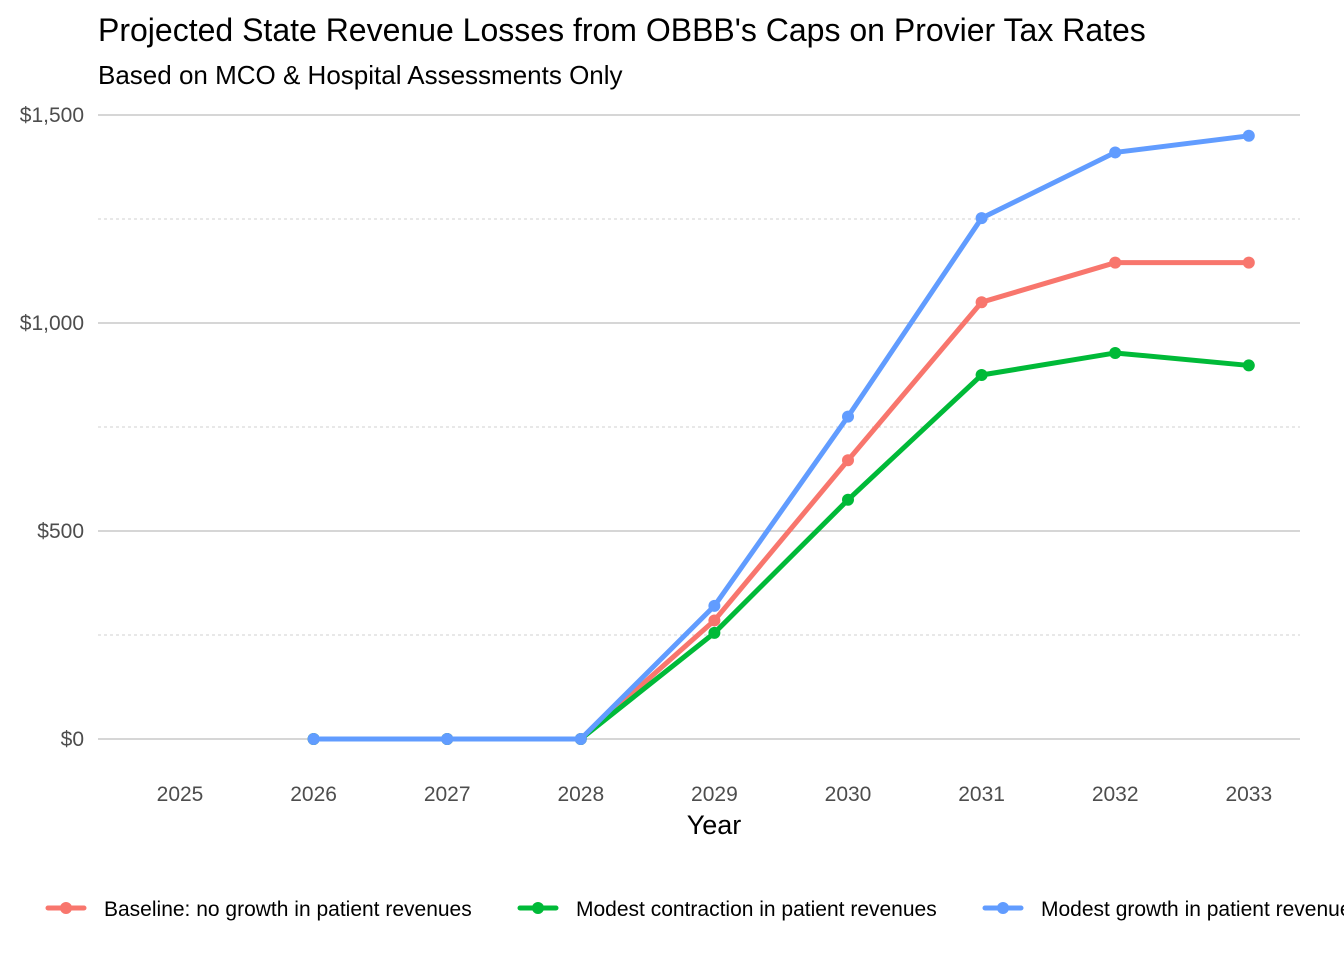  Describe the element at coordinates (981, 794) in the screenshot. I see `x-tick-label: 2031` at that location.